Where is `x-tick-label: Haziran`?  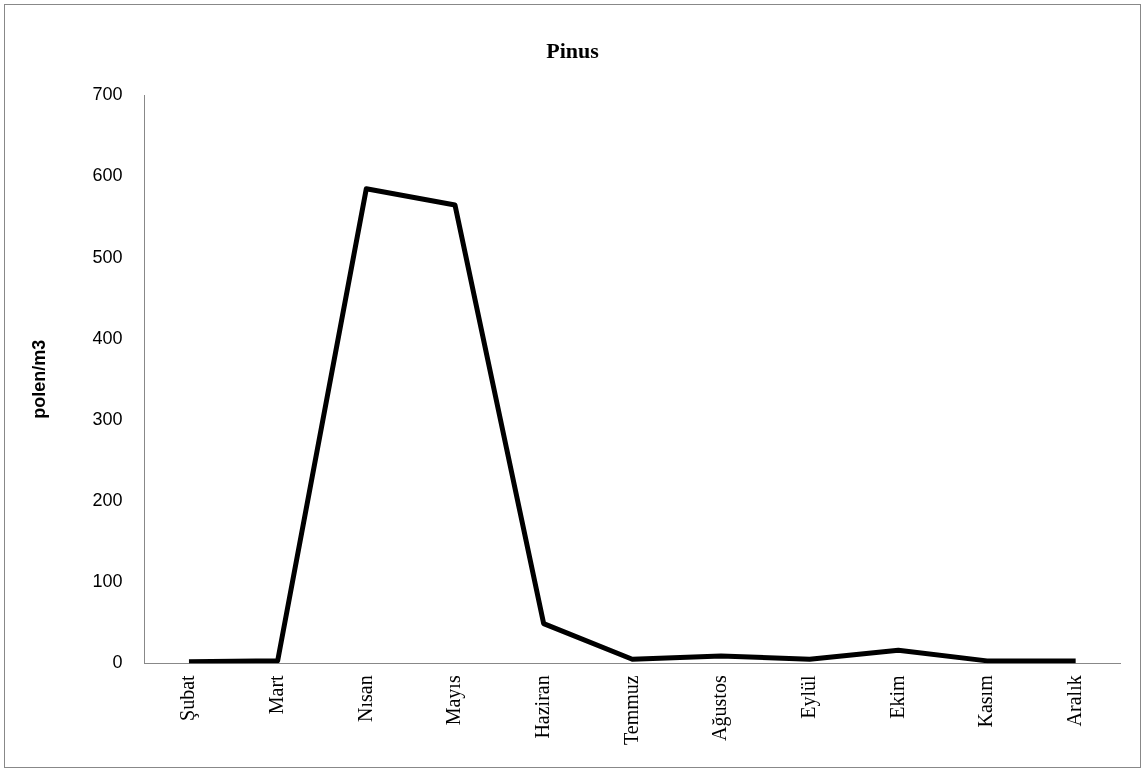
x-tick-label: Haziran is located at coordinates (541, 707).